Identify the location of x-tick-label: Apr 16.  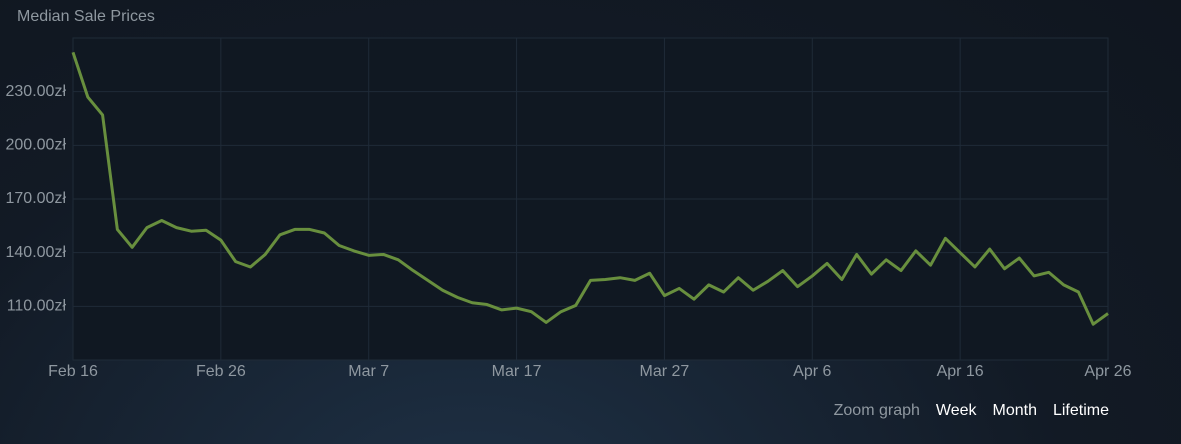
(960, 371).